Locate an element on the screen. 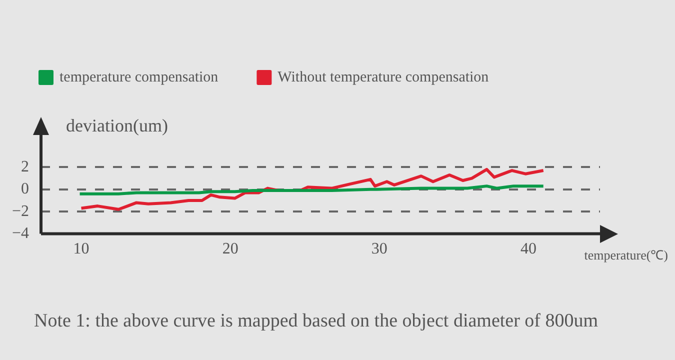  x-tick-label: 40 is located at coordinates (528, 249).